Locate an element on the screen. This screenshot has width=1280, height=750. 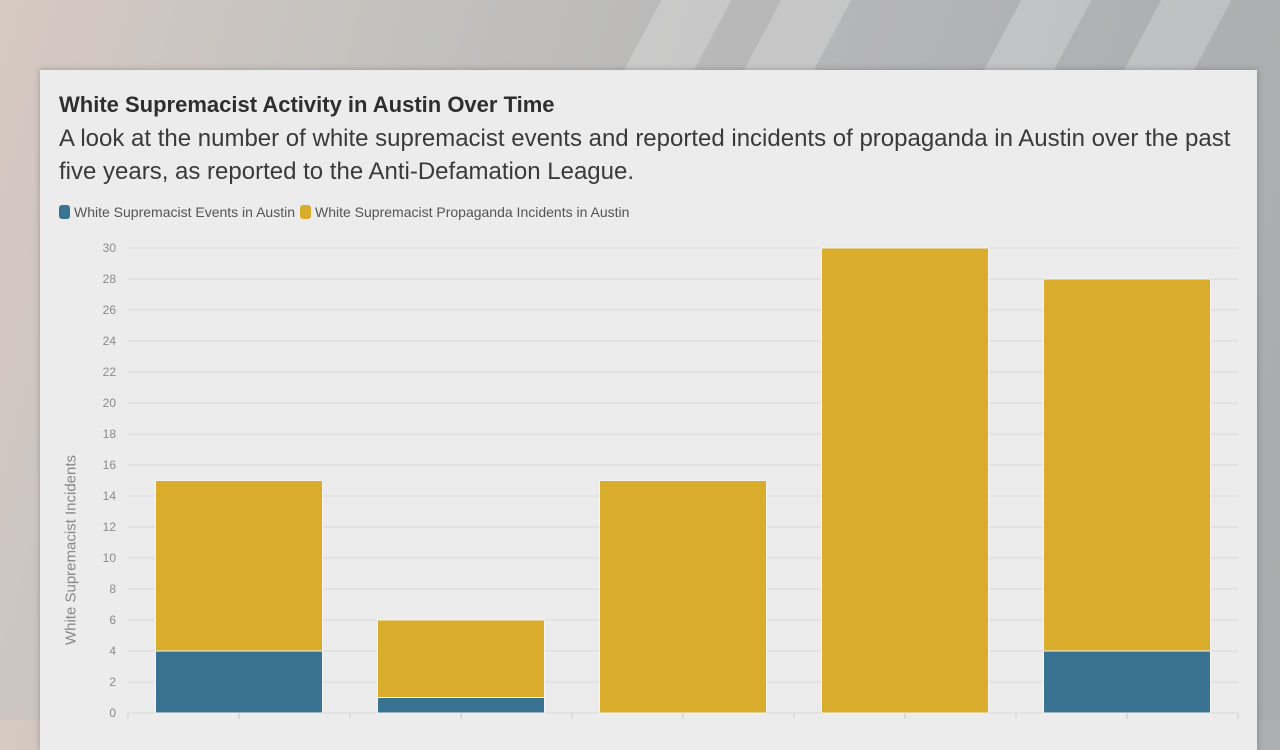
y-tick-label: 12 is located at coordinates (110, 527).